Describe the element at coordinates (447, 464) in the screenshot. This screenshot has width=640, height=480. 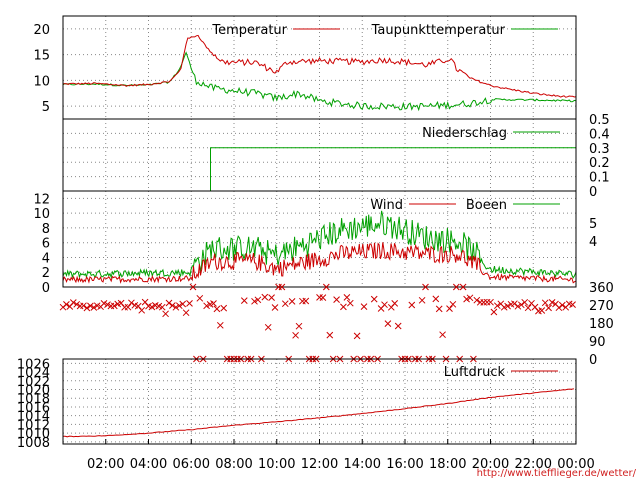
I see `time-tick-label: 18:00` at that location.